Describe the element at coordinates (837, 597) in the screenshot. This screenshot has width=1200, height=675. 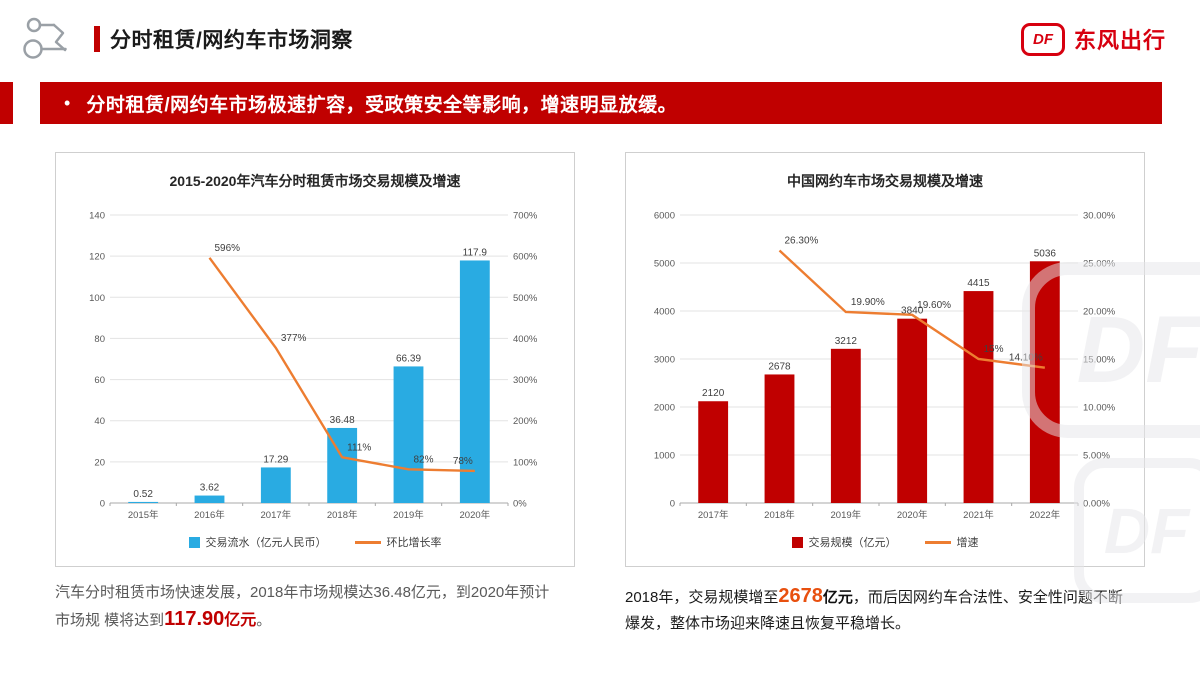
I see `right-caption-unit: 亿元` at that location.